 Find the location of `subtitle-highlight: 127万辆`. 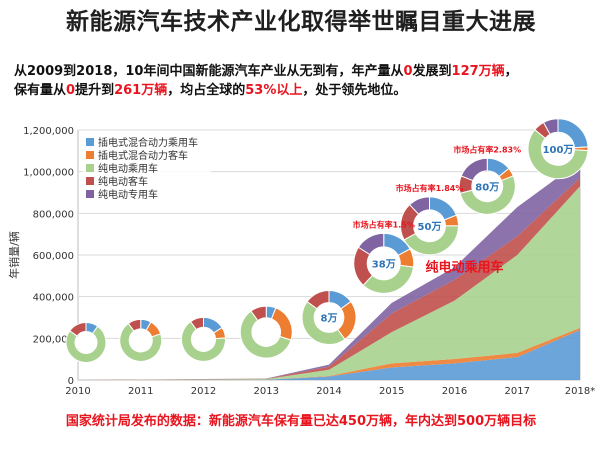

subtitle-highlight: 127万辆 is located at coordinates (478, 71).